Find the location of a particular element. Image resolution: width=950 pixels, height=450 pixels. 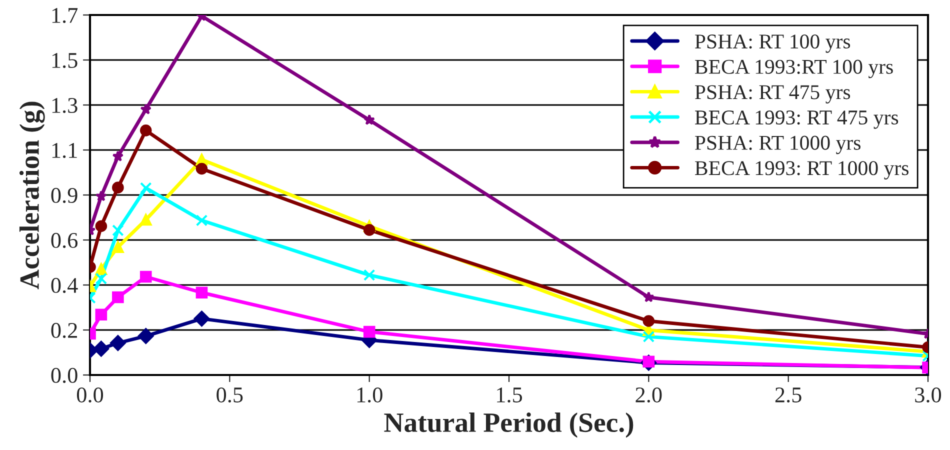

y-tick-label: 1.1 is located at coordinates (64, 150).